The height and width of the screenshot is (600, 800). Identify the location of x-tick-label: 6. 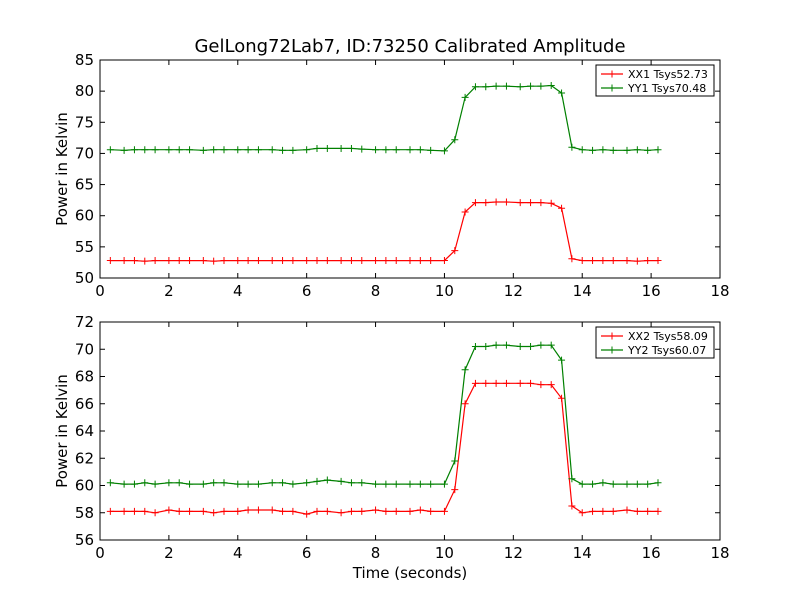
(307, 291).